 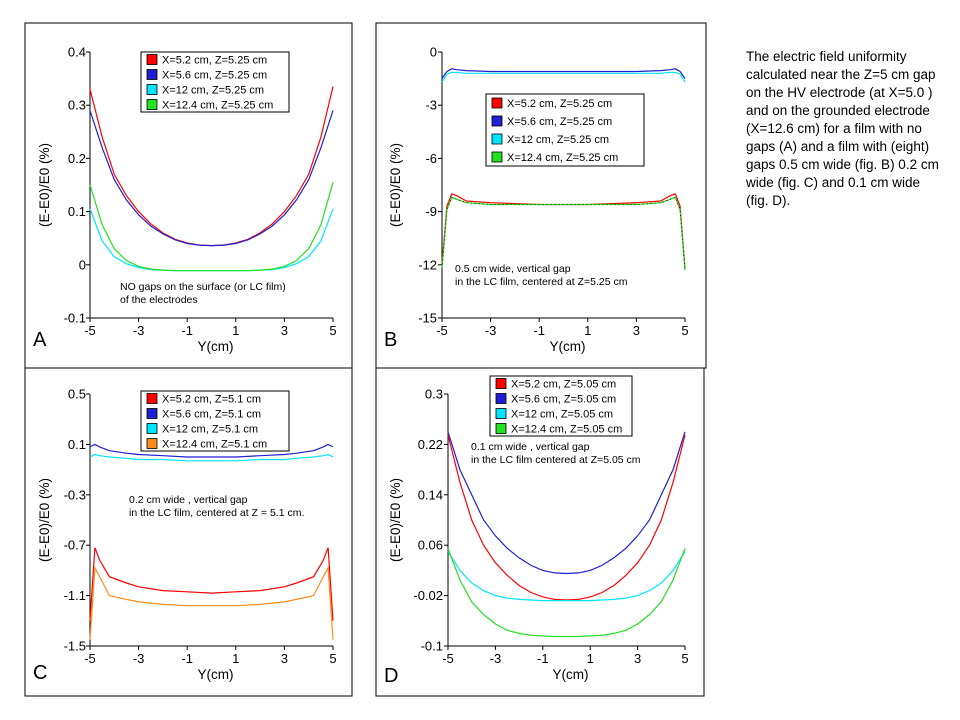 I want to click on annotation-text: in the LC film, centered at Z = 5.1 cm., so click(x=216, y=513).